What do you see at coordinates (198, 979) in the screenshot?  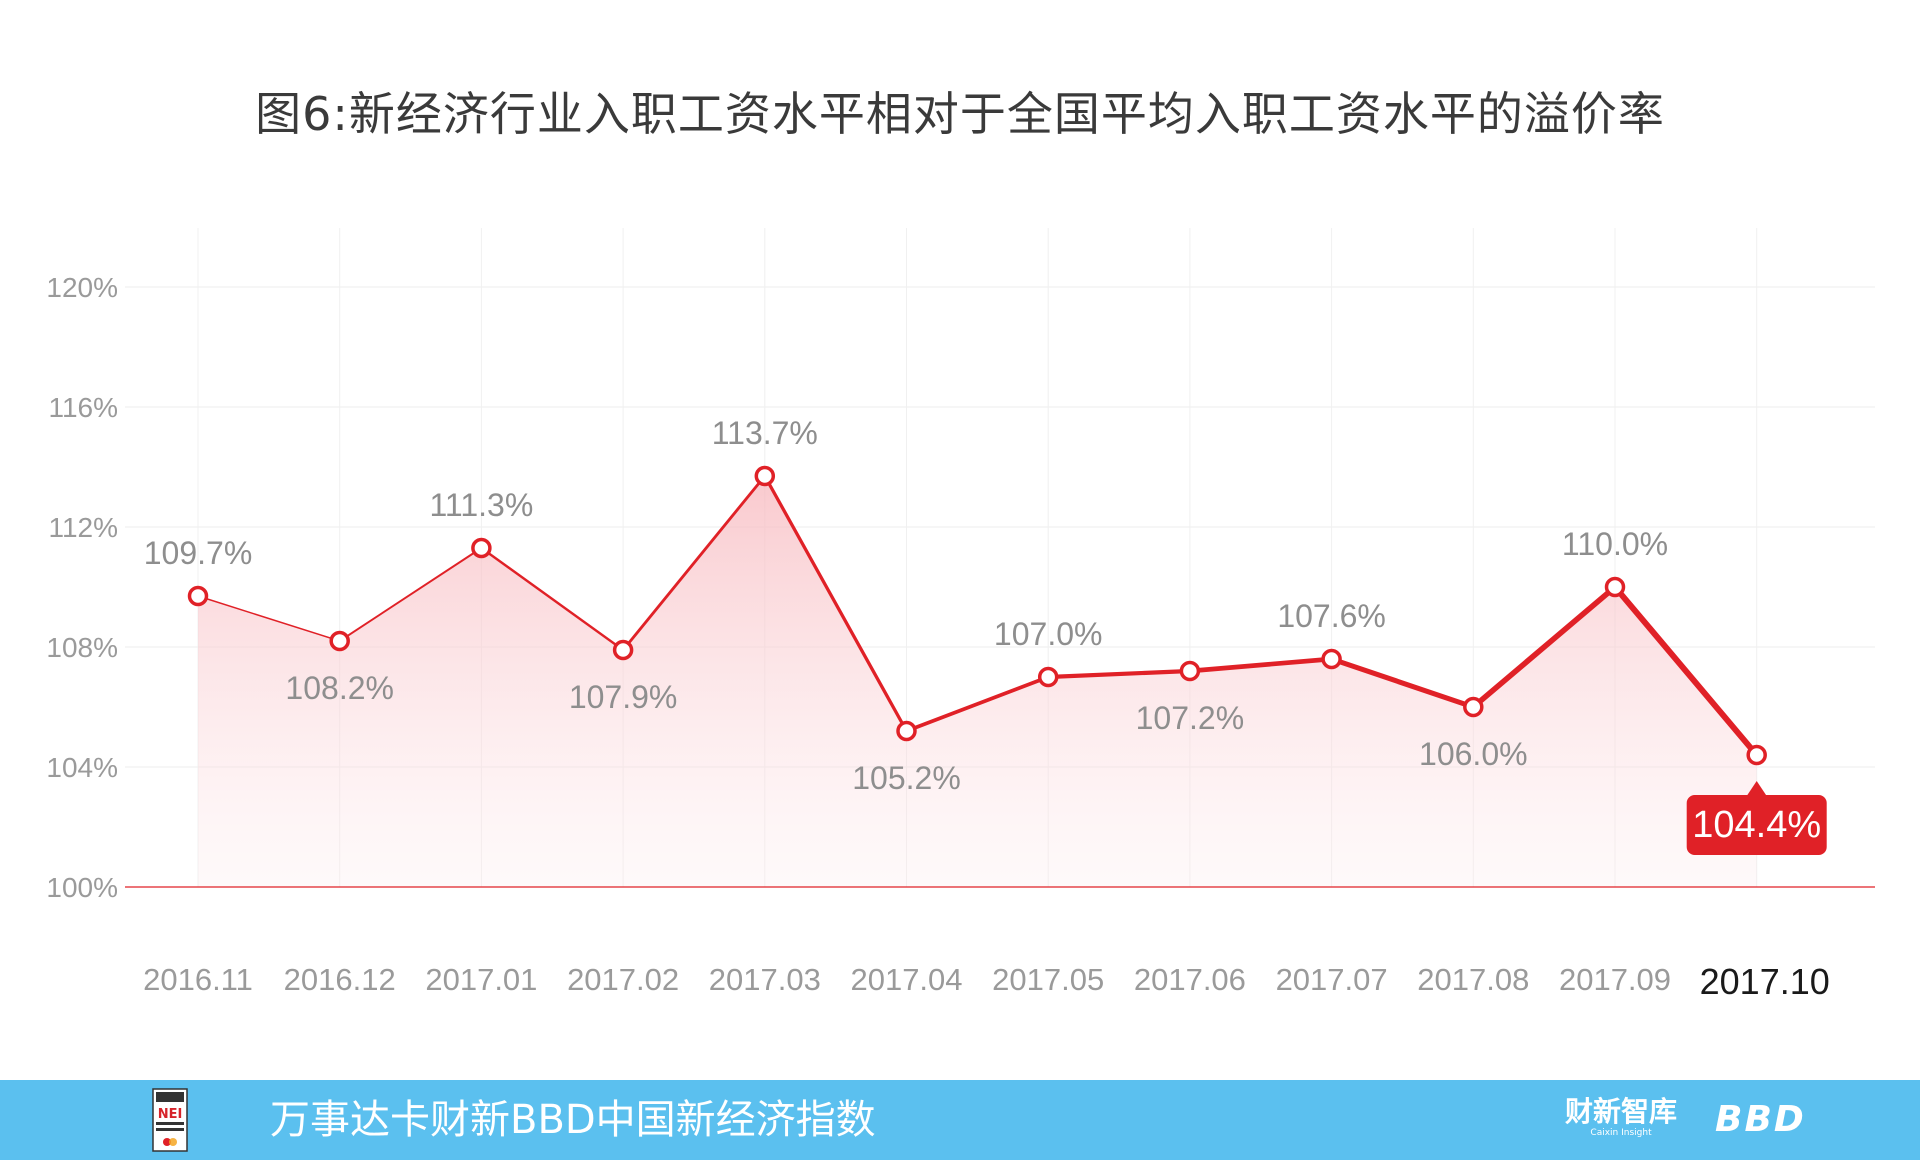 I see `x-tick-label: 2016.11` at bounding box center [198, 979].